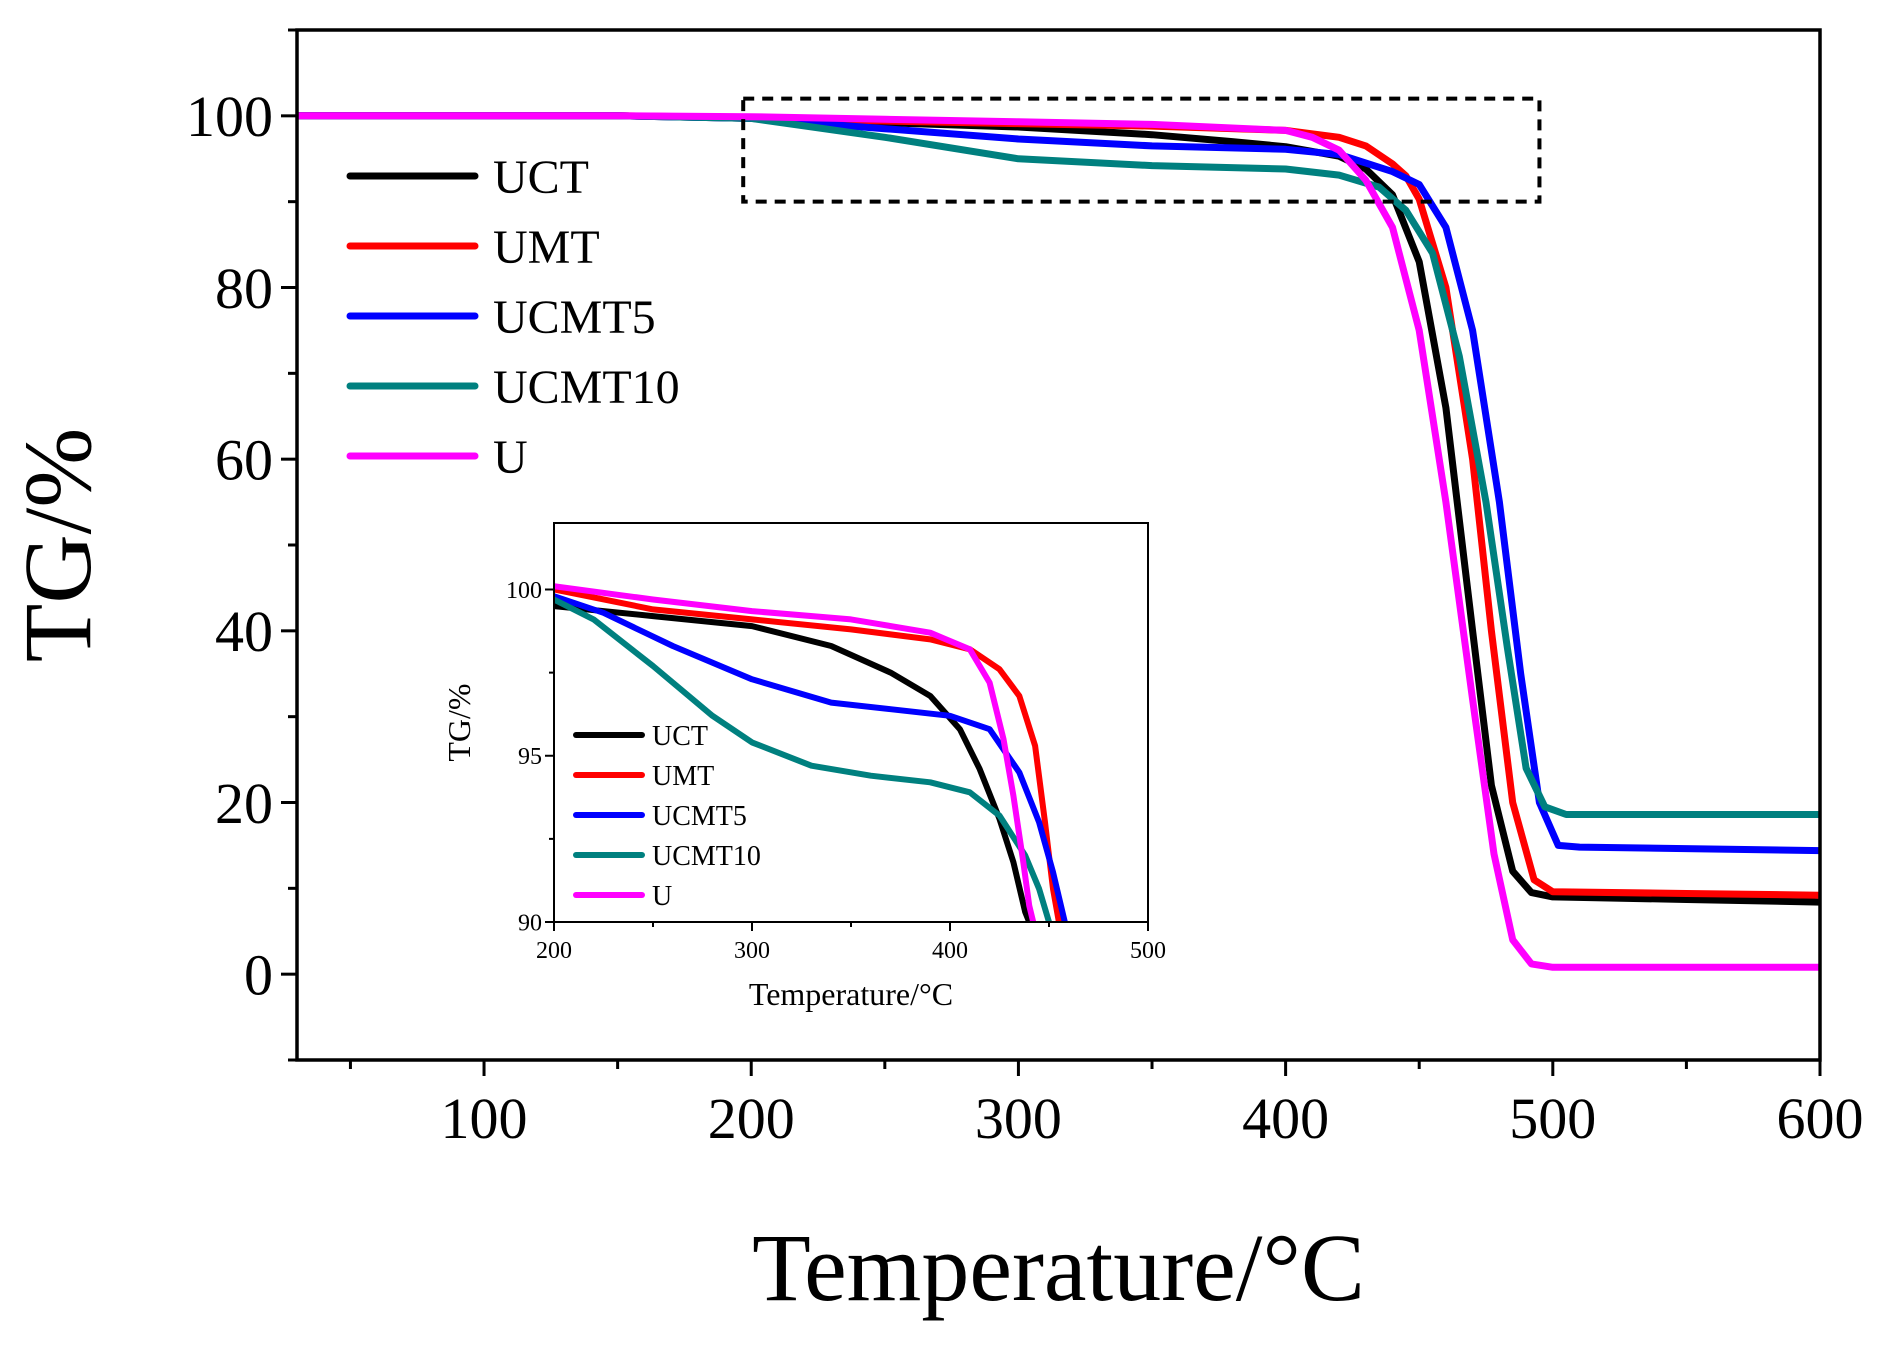 Image resolution: width=1899 pixels, height=1346 pixels. Describe the element at coordinates (258, 974) in the screenshot. I see `y-tick-label: 0` at that location.